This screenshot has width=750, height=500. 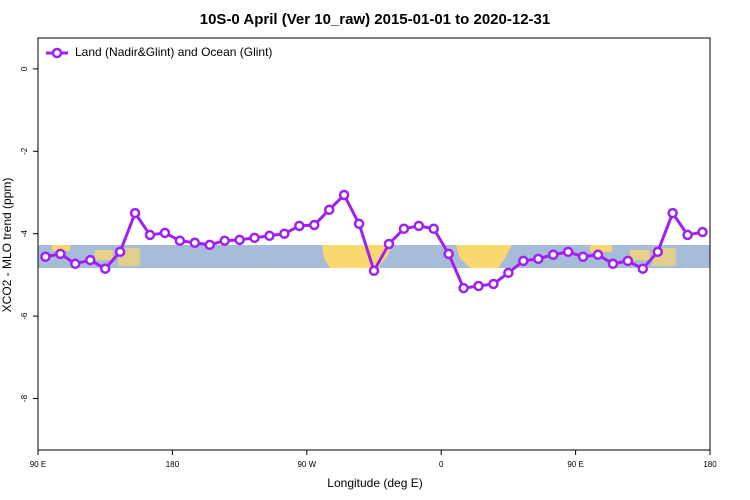 I want to click on x-tick-label: 90 W, so click(x=306, y=464).